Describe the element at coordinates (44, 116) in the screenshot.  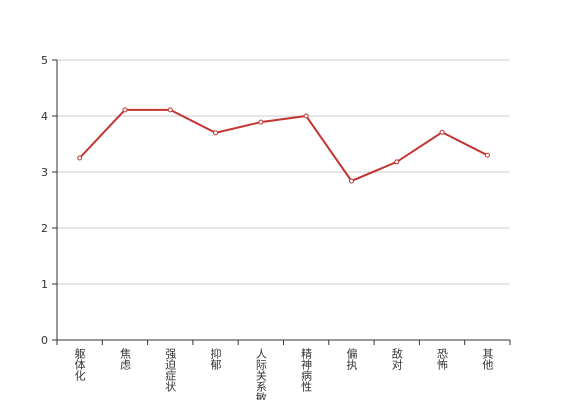
I see `y-tick-label: 4` at that location.